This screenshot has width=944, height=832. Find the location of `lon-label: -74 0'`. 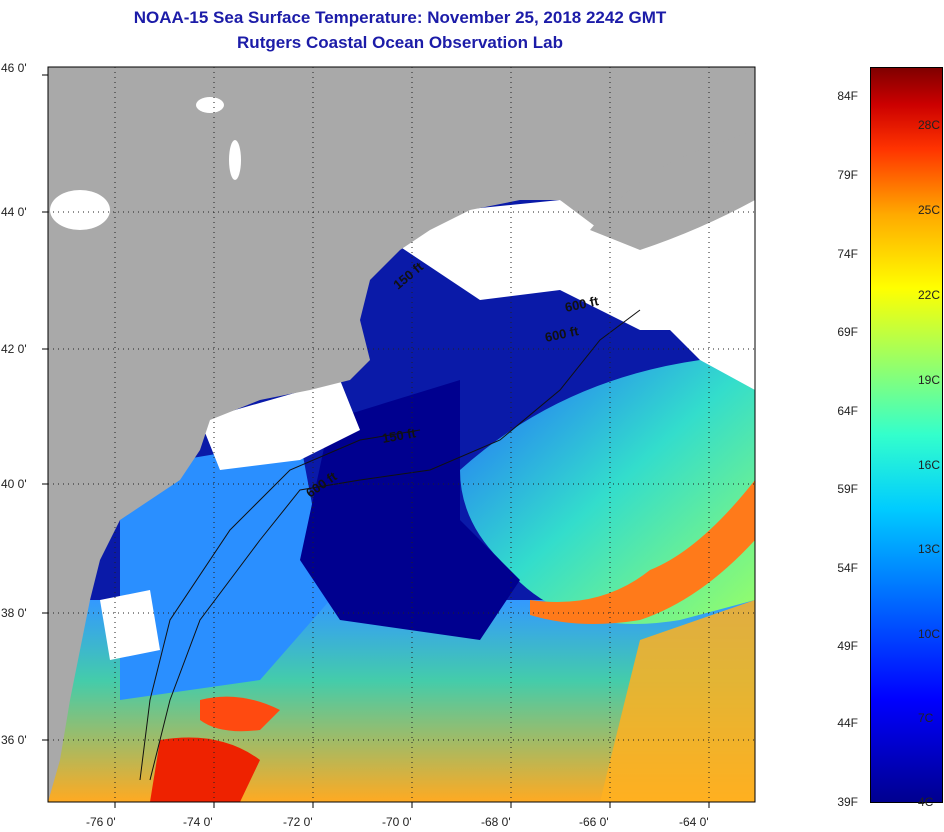

lon-label: -74 0' is located at coordinates (198, 822).